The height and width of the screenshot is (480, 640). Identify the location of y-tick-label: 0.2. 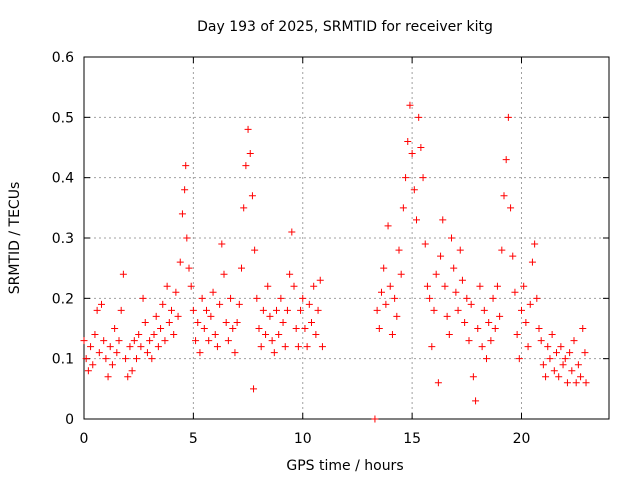
(63, 299).